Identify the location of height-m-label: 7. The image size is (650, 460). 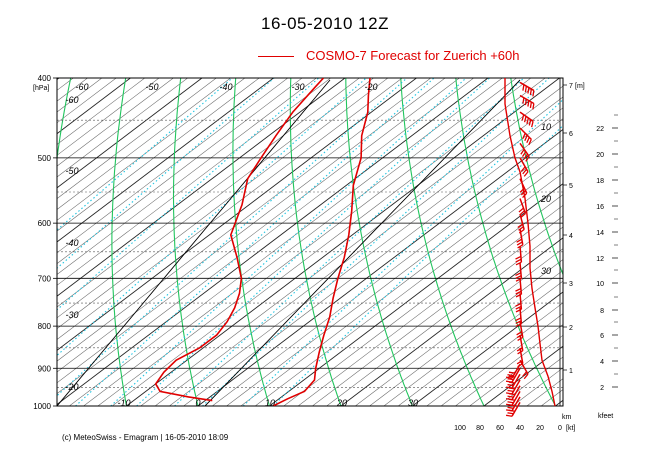
(571, 86).